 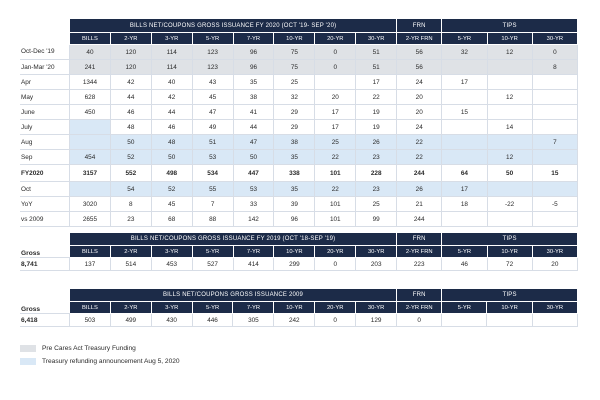 I want to click on value-cell: 499, so click(x=130, y=320).